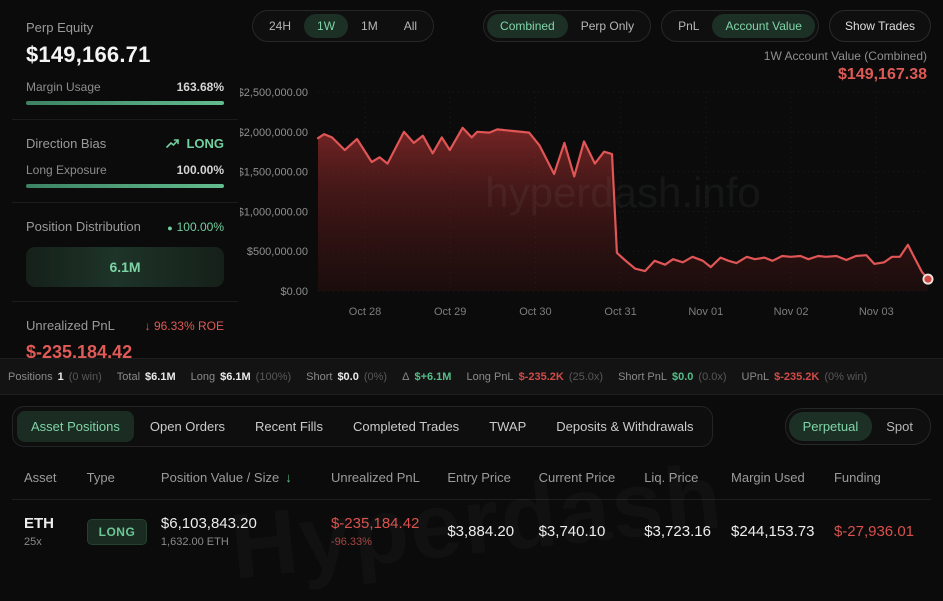  Describe the element at coordinates (289, 426) in the screenshot. I see `tab-recent-fills: Recent Fills` at that location.